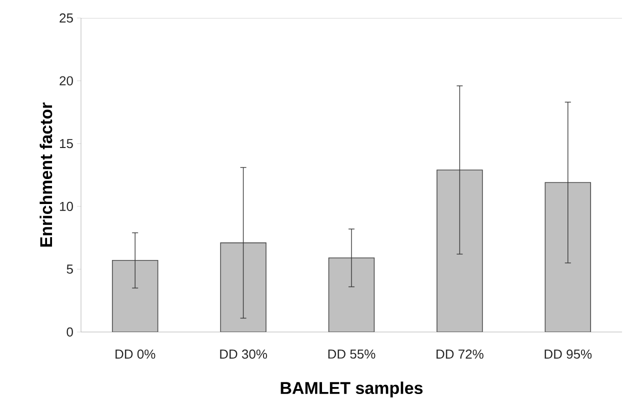  I want to click on y-axis-title: Enrichment factor, so click(46, 174).